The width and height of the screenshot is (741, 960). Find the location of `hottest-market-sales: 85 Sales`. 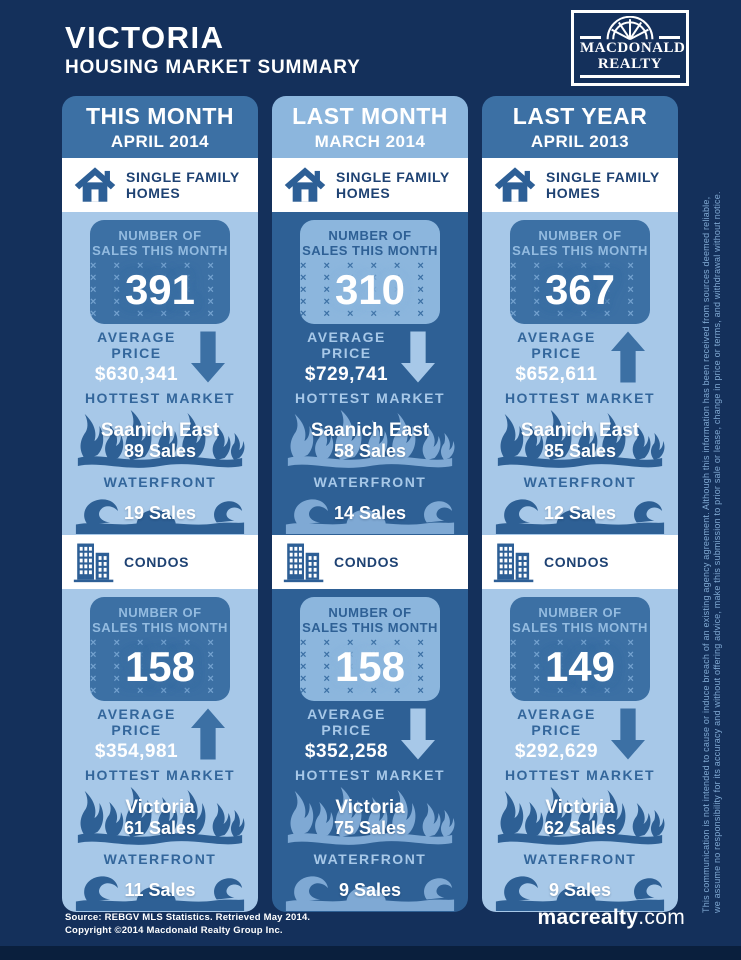

hottest-market-sales: 85 Sales is located at coordinates (580, 450).